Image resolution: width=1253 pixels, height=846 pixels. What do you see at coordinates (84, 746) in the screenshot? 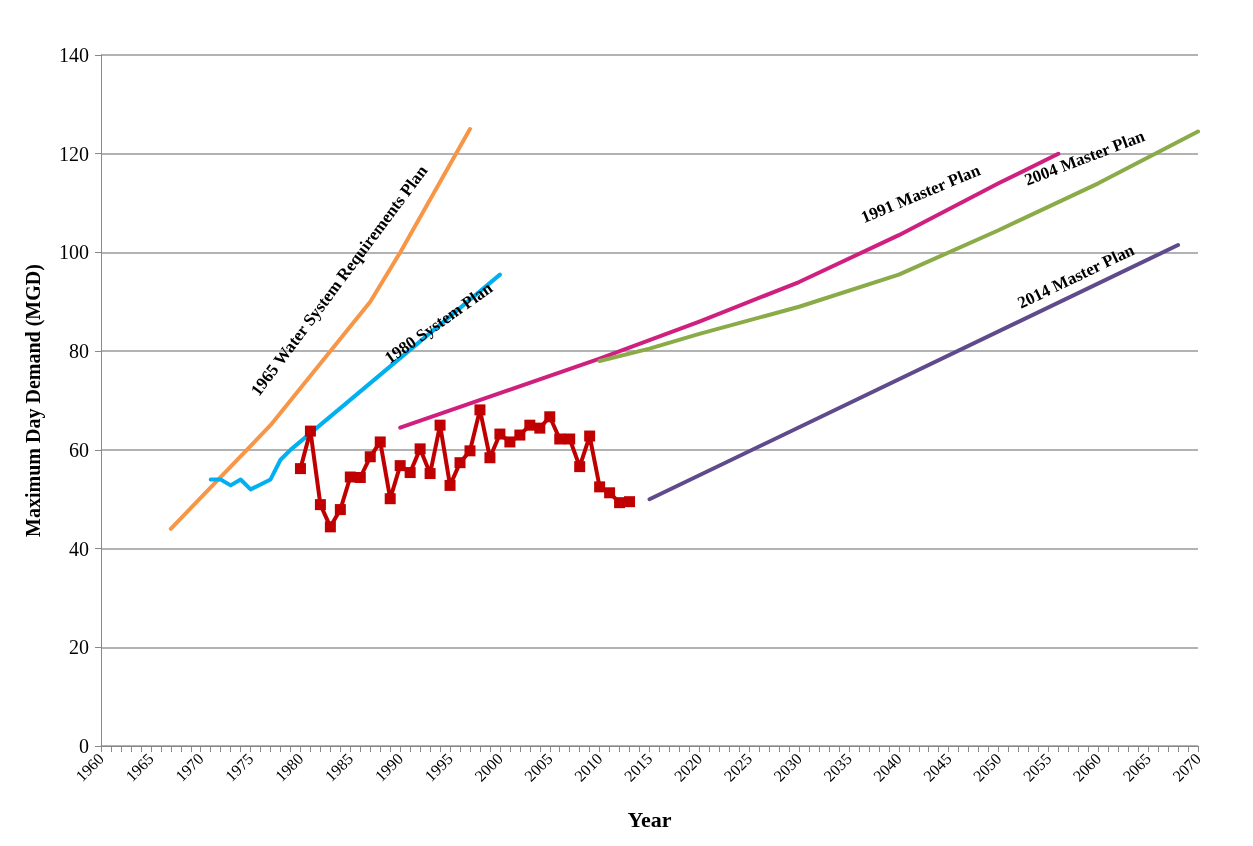
I see `y-tick-label: 0` at bounding box center [84, 746].